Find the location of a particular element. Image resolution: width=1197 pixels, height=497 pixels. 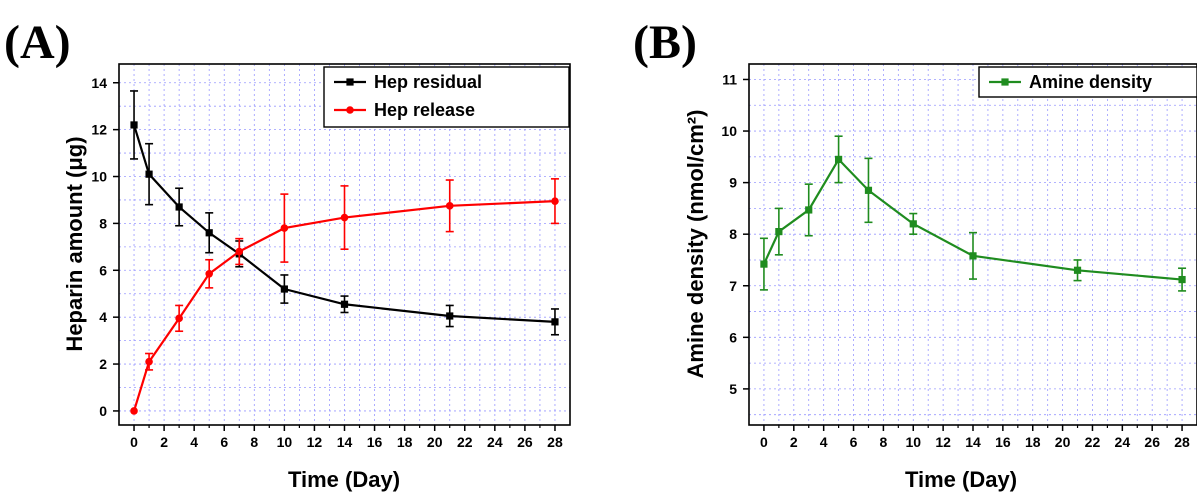

y-tick-label: 9 is located at coordinates (733, 183).